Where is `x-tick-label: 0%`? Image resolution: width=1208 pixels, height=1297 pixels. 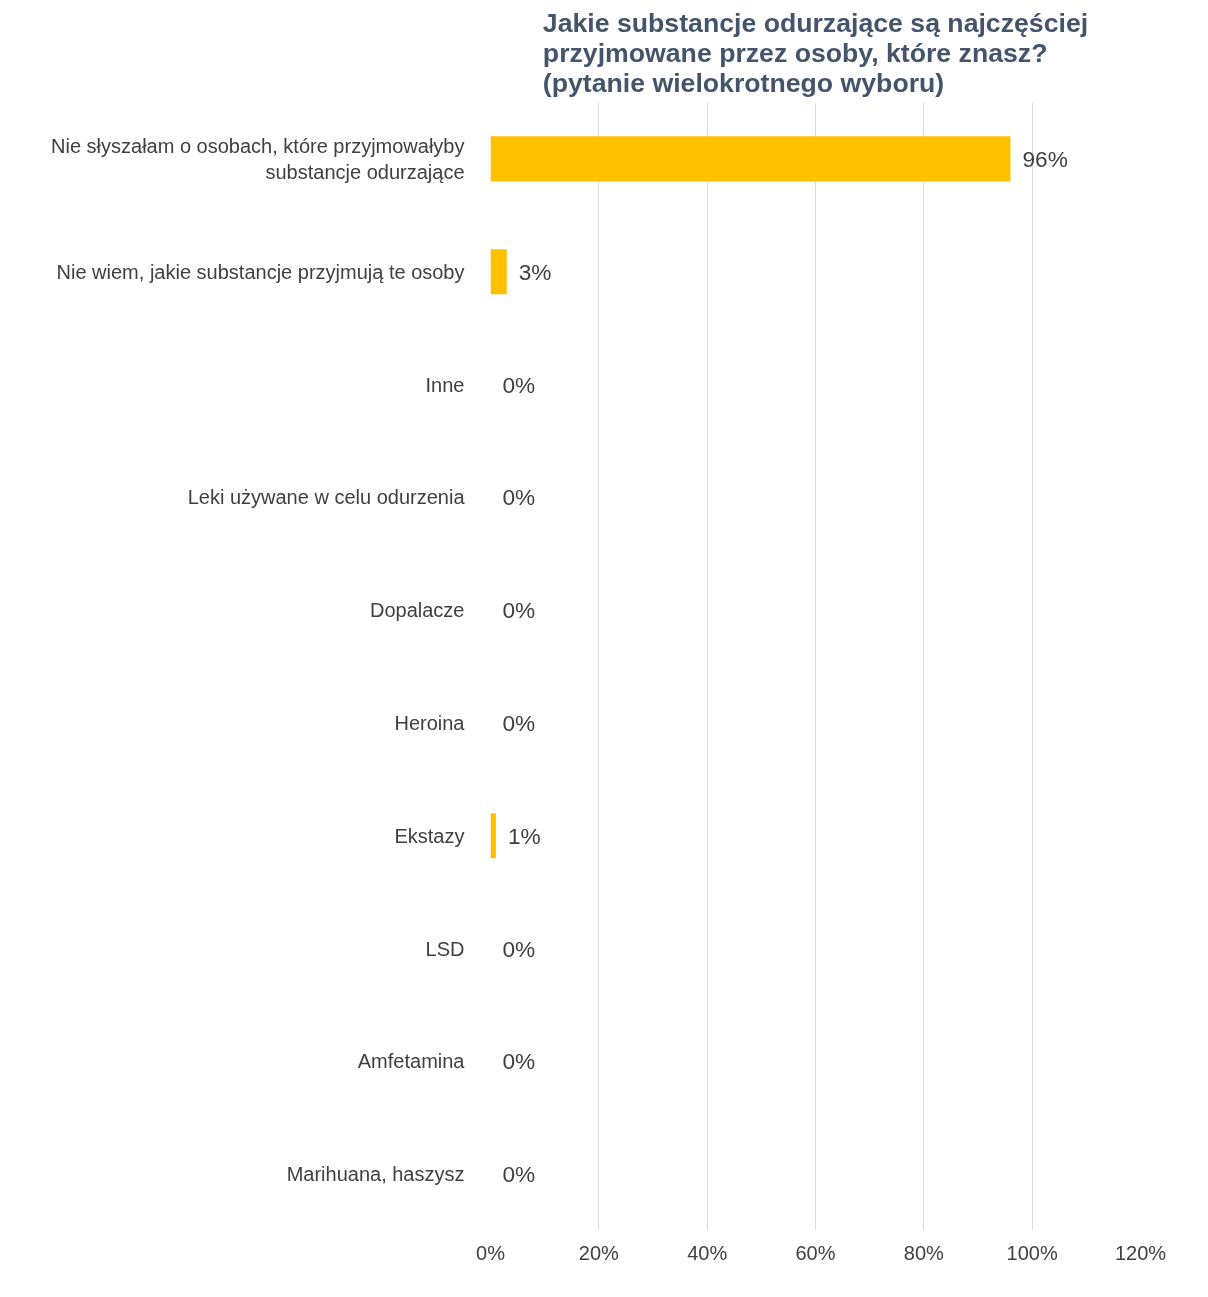 x-tick-label: 0% is located at coordinates (491, 1252).